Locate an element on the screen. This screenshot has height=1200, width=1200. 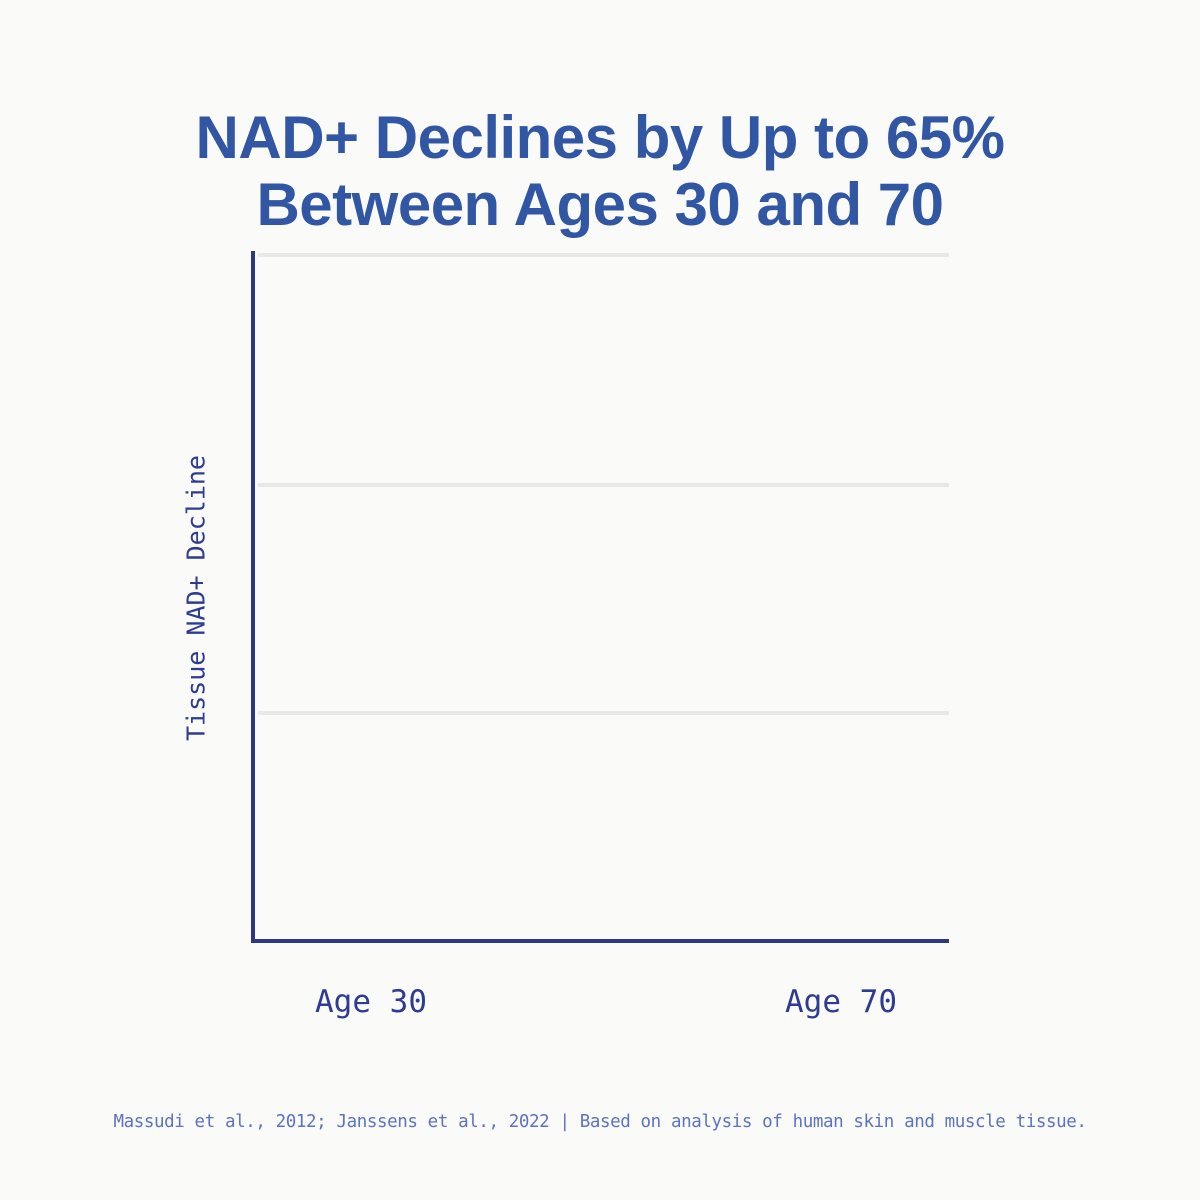
chart-title-line-2: Between Ages 30 and 70 is located at coordinates (600, 205).